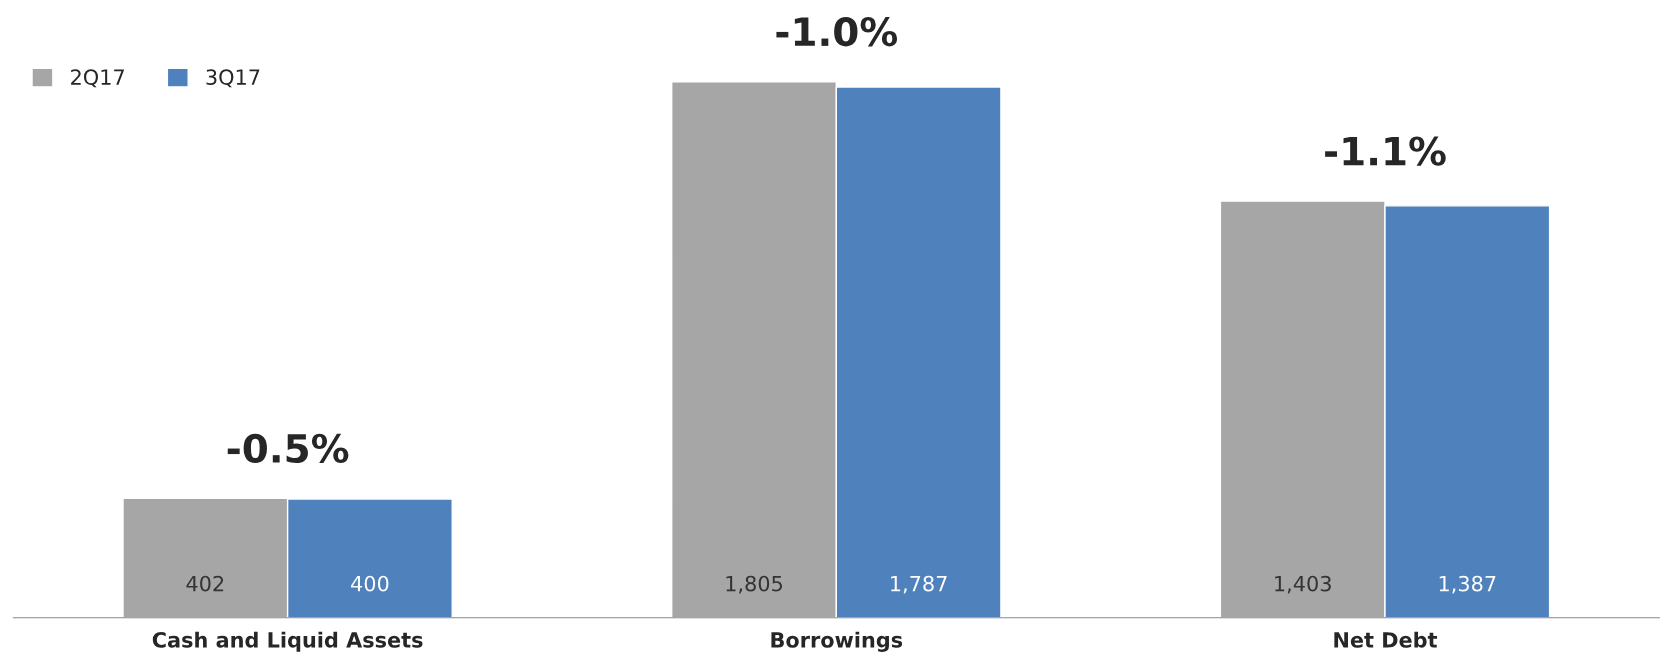  What do you see at coordinates (1303, 584) in the screenshot?
I see `data-label: 1,403` at bounding box center [1303, 584].